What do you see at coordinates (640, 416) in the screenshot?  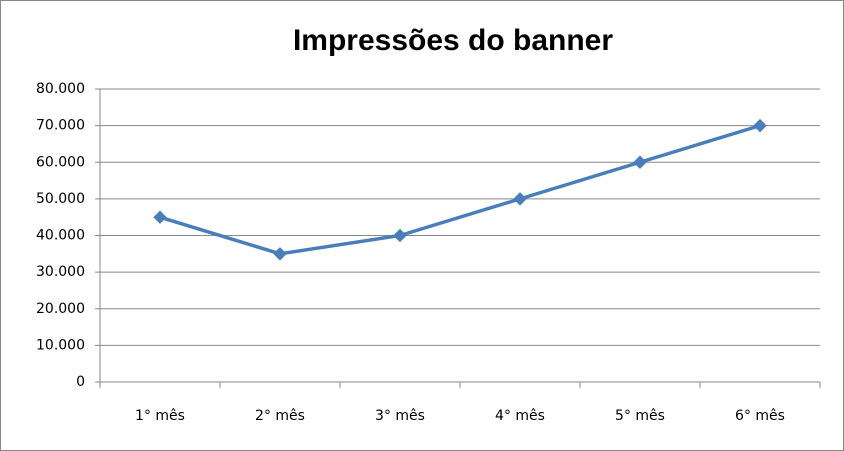 I see `x-tick-label: 5° mês` at bounding box center [640, 416].